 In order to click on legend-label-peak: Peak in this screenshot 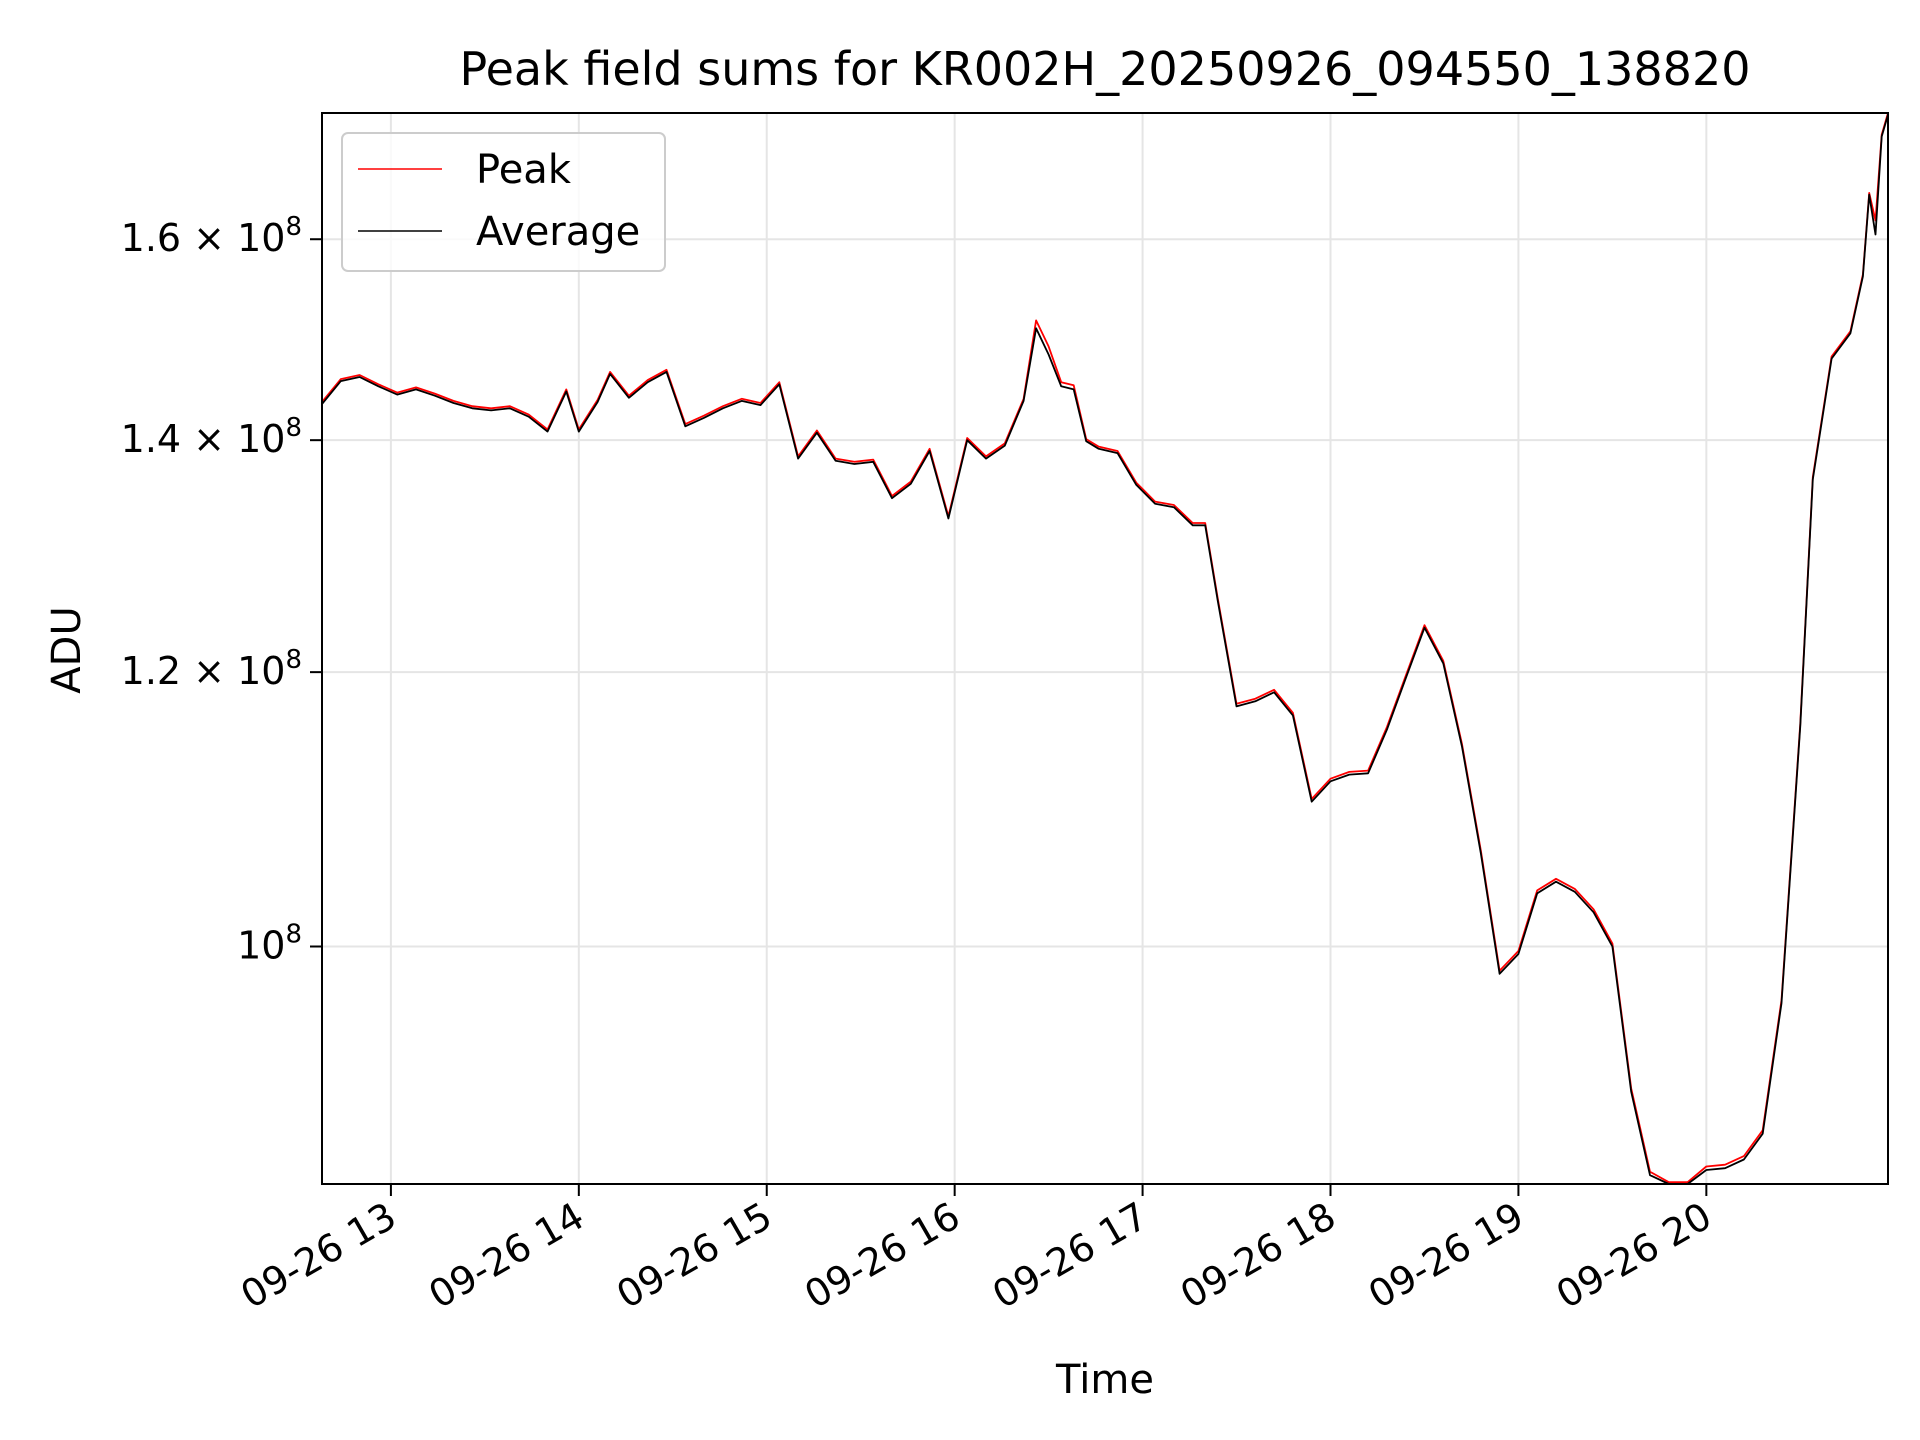, I will do `click(524, 170)`.